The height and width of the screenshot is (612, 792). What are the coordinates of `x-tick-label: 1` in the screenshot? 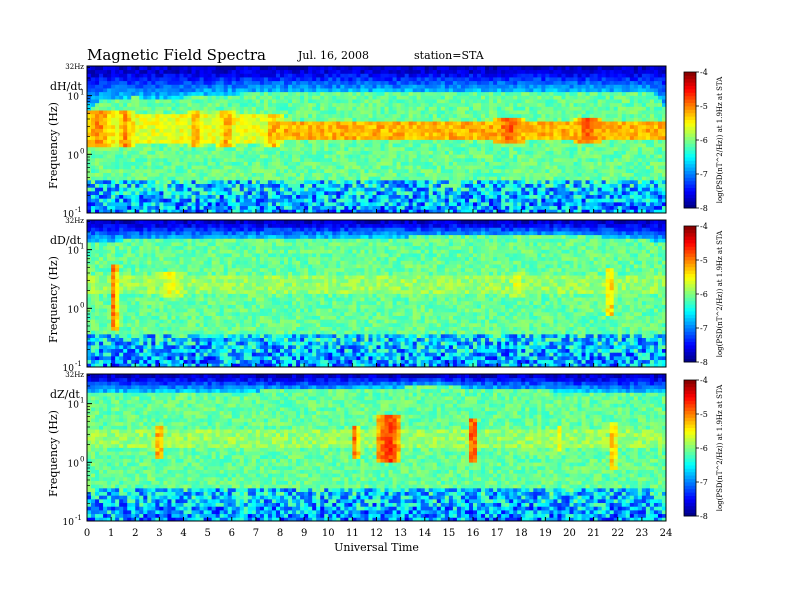 It's located at (111, 533).